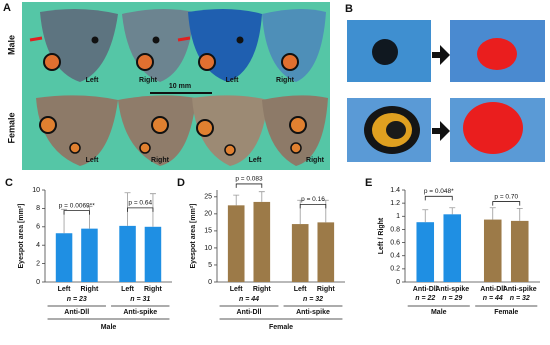 The image size is (550, 345). Describe the element at coordinates (140, 299) in the screenshot. I see `n-label: n = 31` at that location.